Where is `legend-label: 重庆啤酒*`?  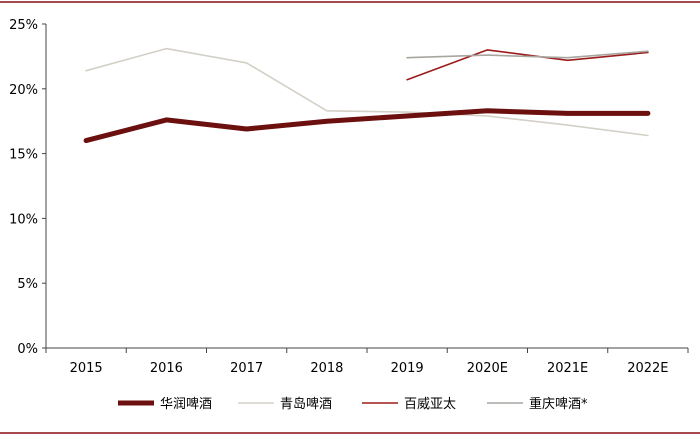 legend-label: 重庆啤酒* is located at coordinates (558, 404).